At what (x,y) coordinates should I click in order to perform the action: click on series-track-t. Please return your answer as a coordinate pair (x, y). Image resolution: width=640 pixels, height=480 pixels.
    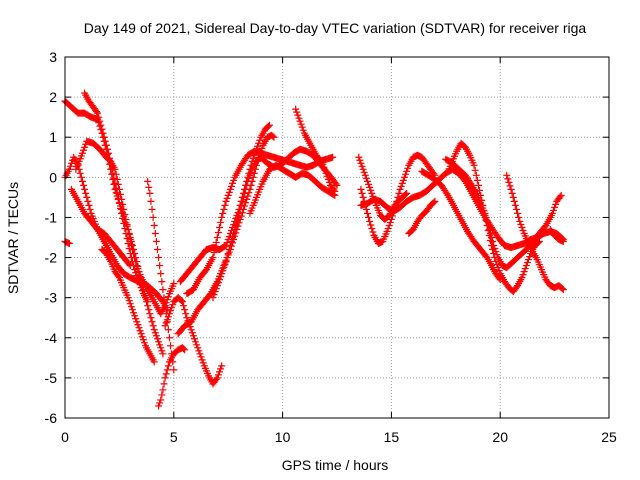
    Looking at the image, I should click on (422, 217).